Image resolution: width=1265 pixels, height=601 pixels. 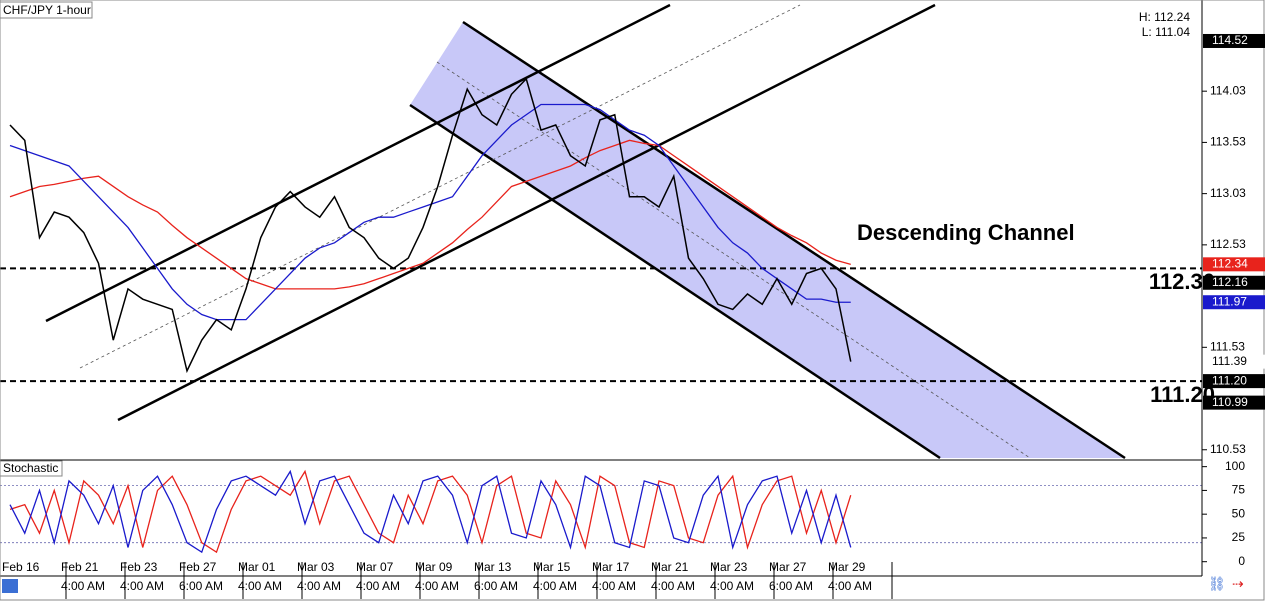 I want to click on x-tick-label: Mar 17, so click(x=611, y=567).